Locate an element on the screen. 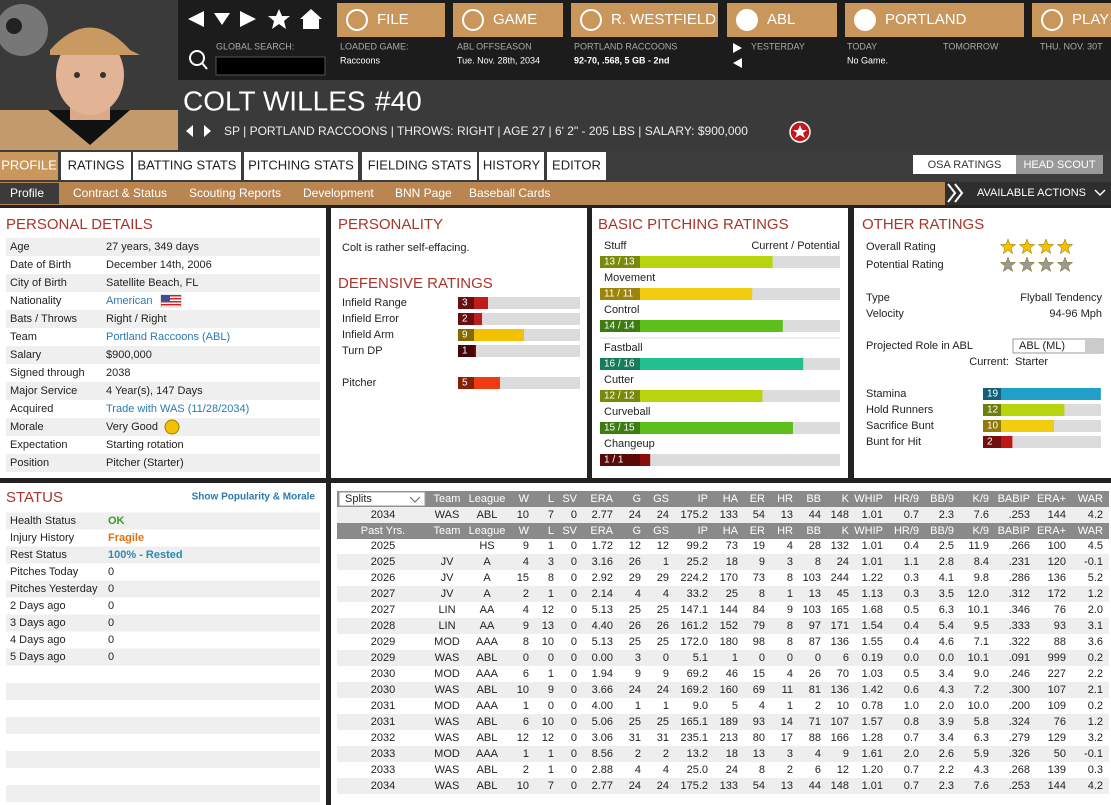 This screenshot has height=805, width=1111. stat-cell: 7.1 is located at coordinates (981, 642).